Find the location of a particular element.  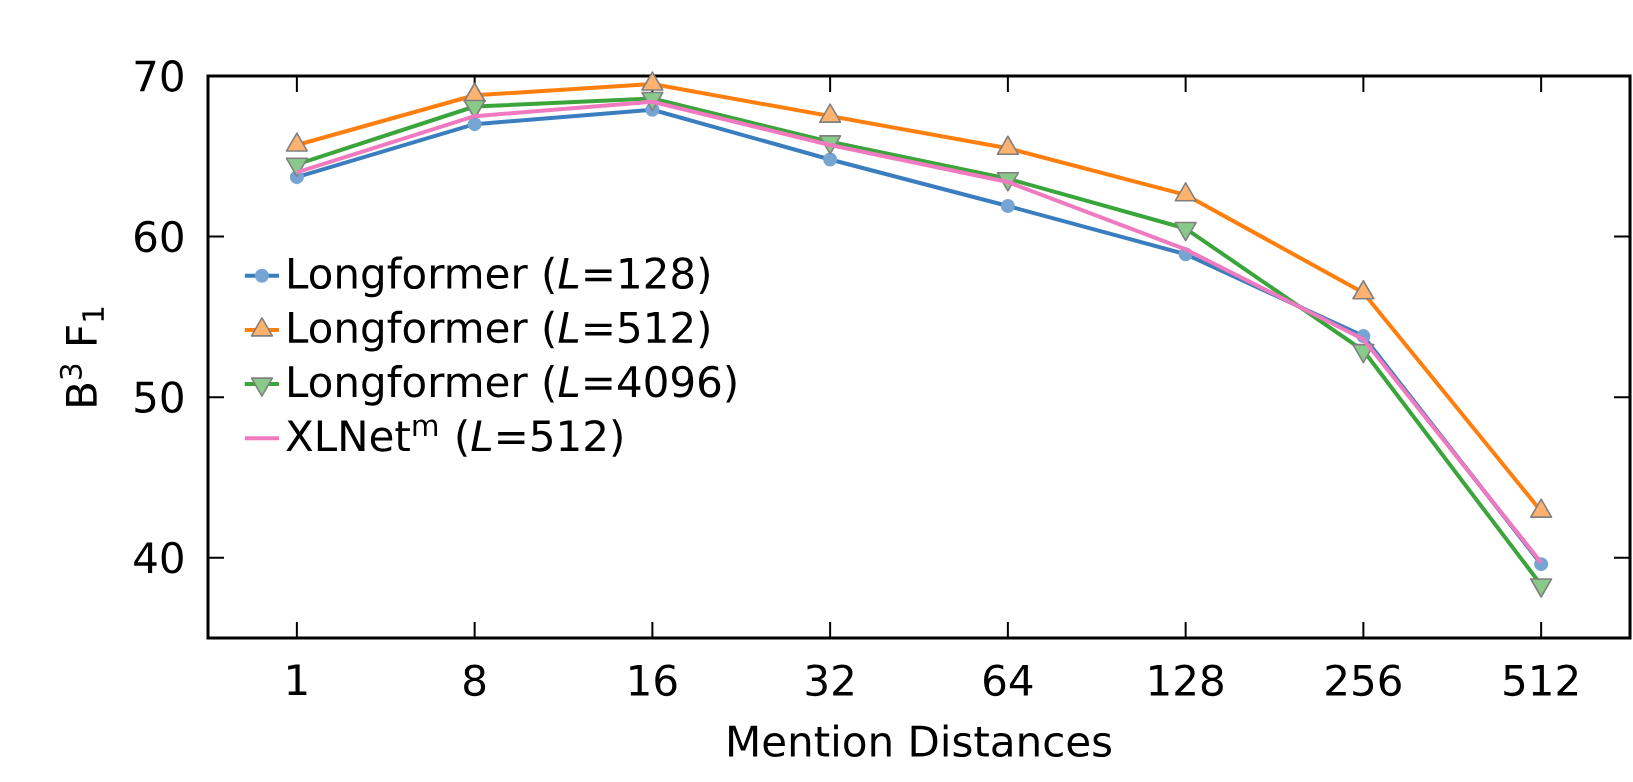

y-tick-label: 40 is located at coordinates (158, 557).